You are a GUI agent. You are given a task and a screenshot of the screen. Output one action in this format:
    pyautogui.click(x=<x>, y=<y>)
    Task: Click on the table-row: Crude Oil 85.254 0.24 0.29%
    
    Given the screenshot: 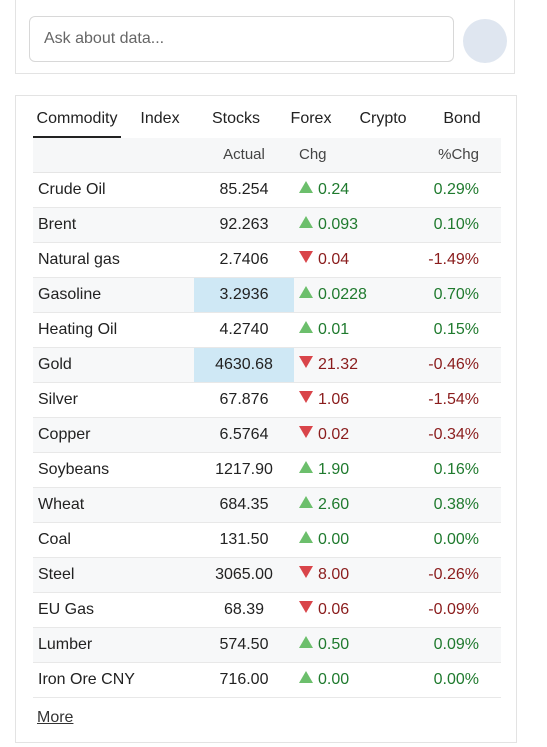 What is the action you would take?
    pyautogui.click(x=267, y=190)
    